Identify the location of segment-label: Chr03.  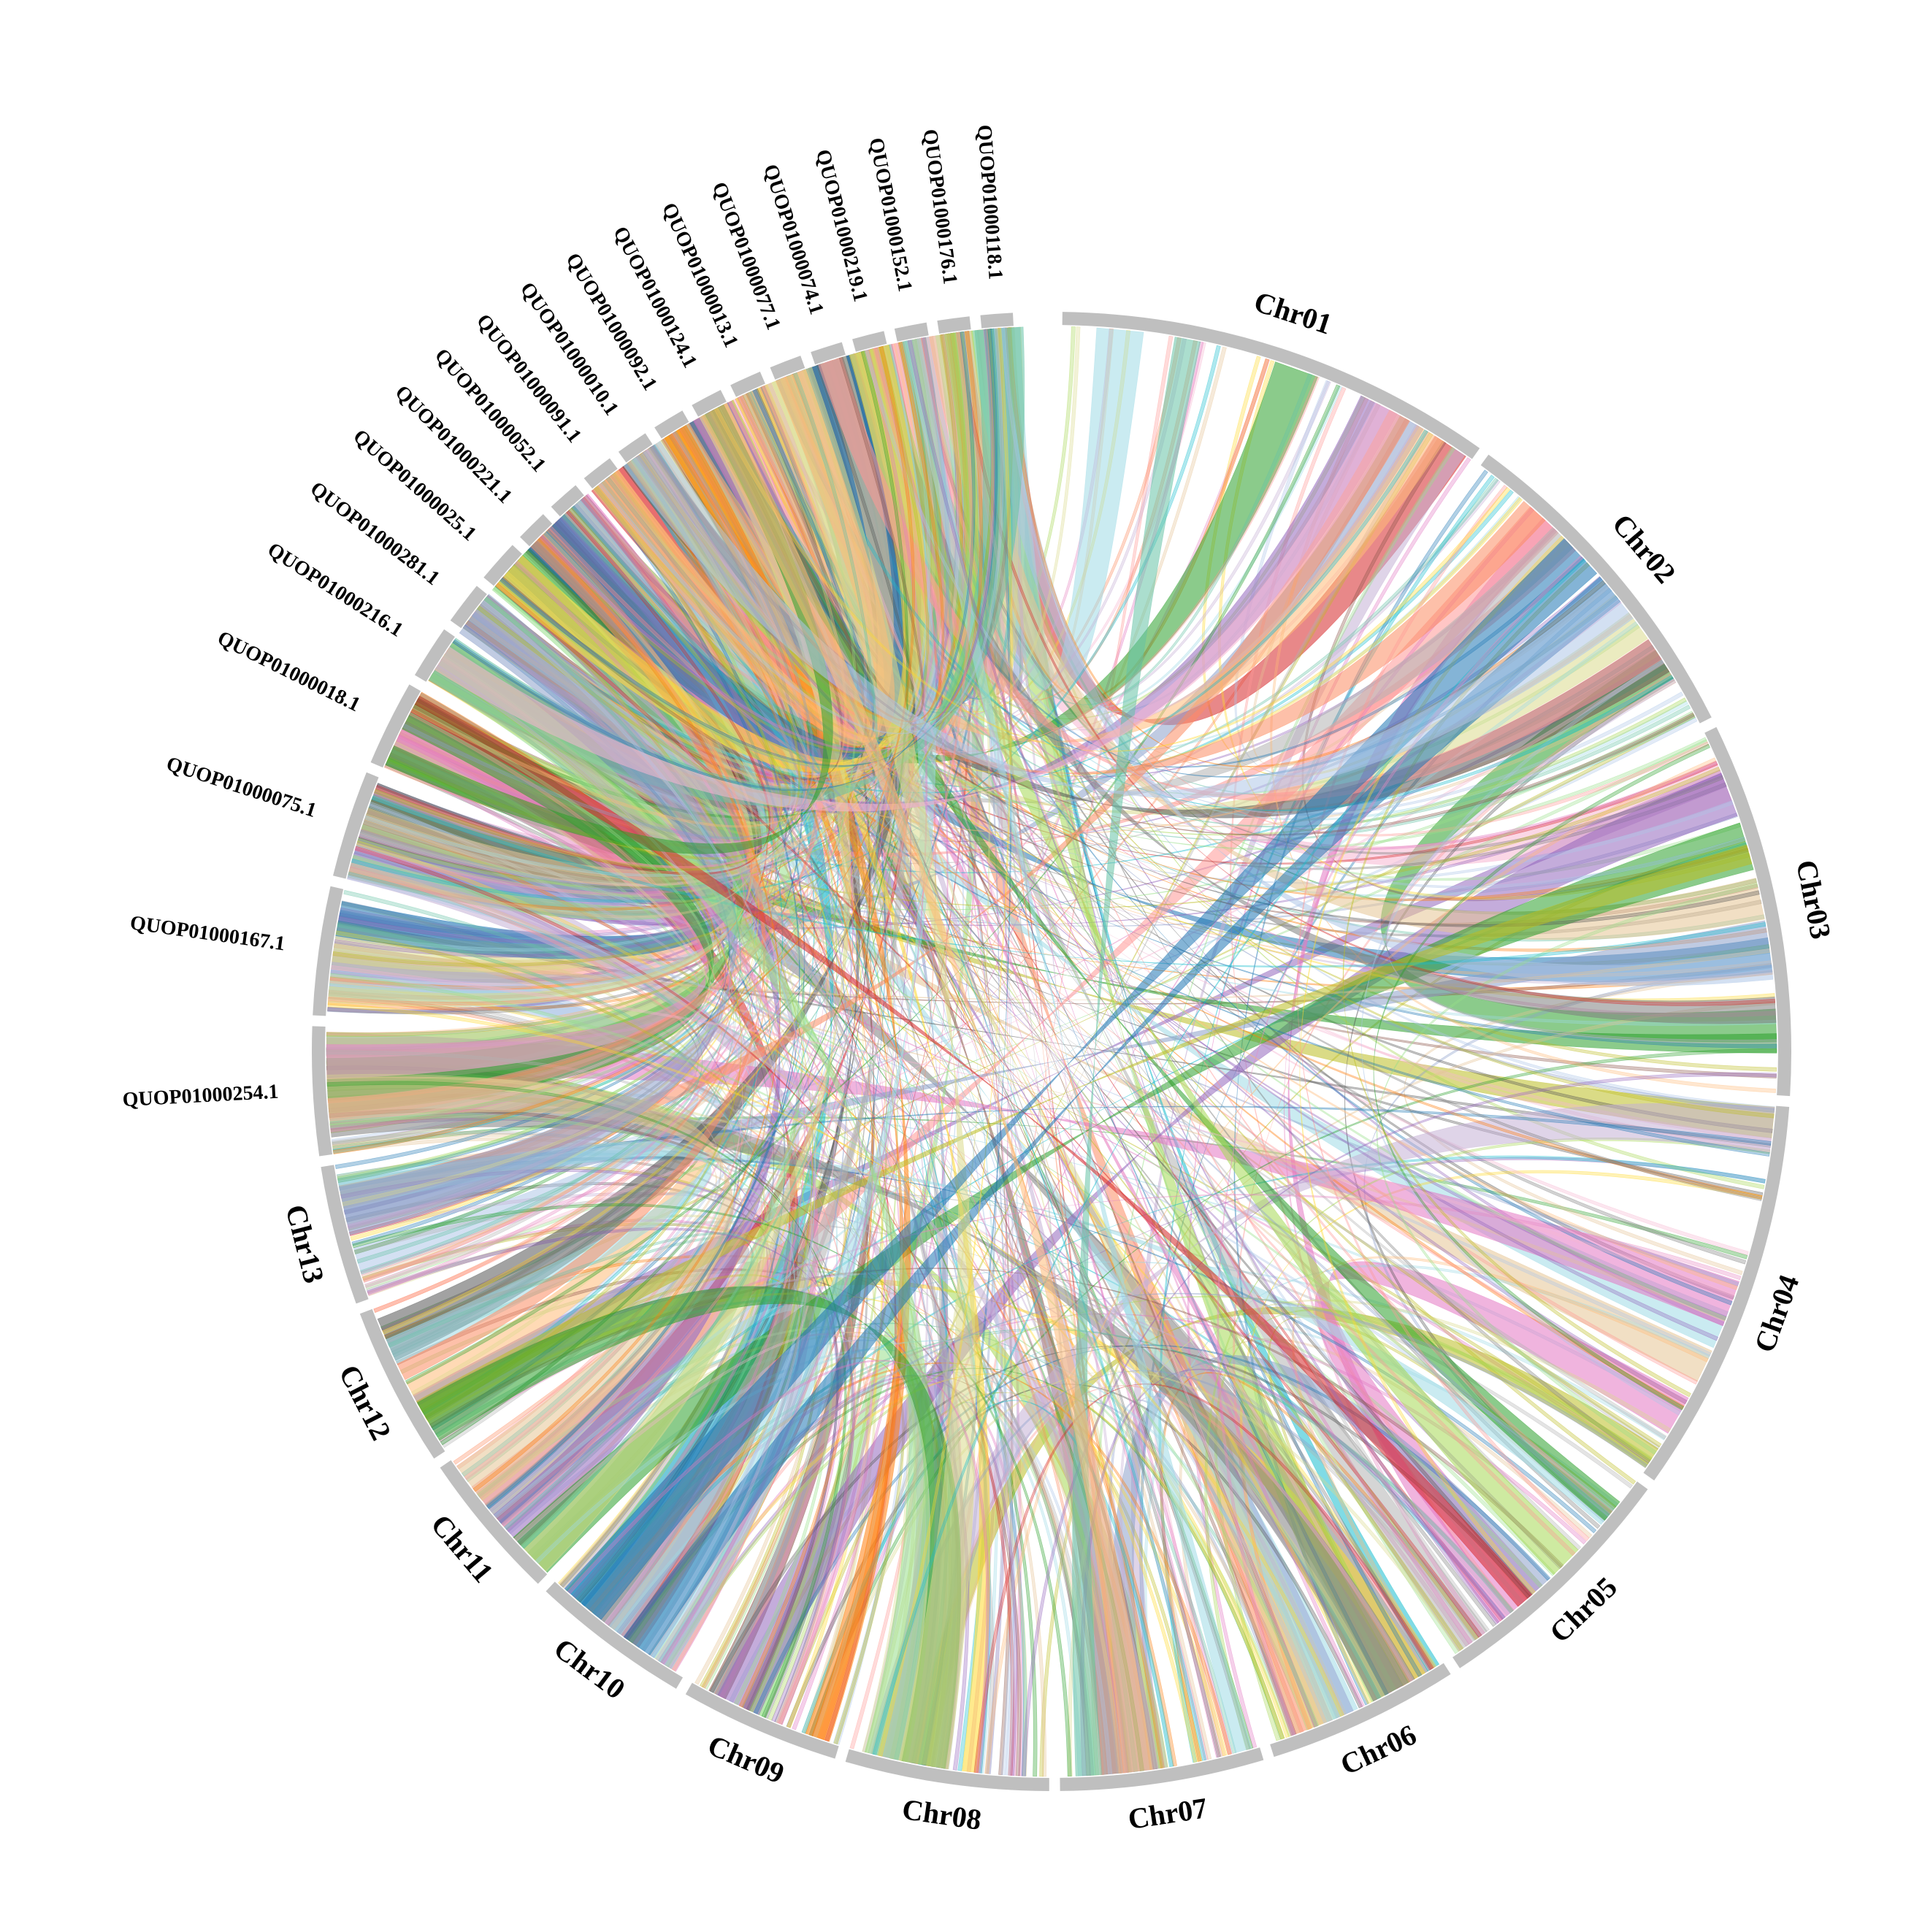
(1813, 899).